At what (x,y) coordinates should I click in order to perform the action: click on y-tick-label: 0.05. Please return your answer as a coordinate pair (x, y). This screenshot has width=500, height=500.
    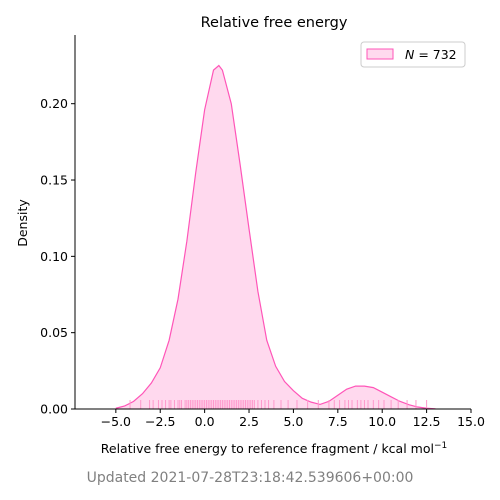
    Looking at the image, I should click on (54, 332).